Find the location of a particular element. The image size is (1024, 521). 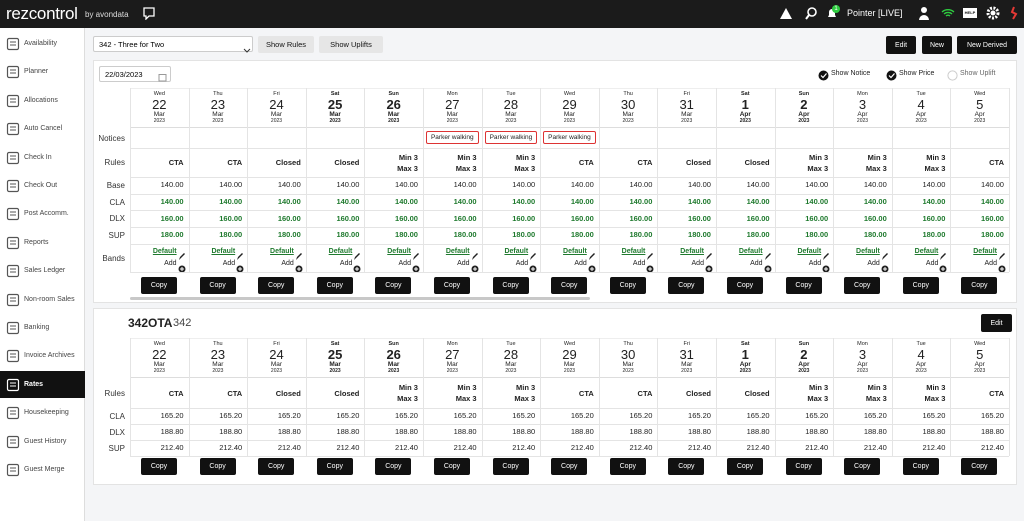

sidebar-item: Invoice Archives is located at coordinates (49, 356).